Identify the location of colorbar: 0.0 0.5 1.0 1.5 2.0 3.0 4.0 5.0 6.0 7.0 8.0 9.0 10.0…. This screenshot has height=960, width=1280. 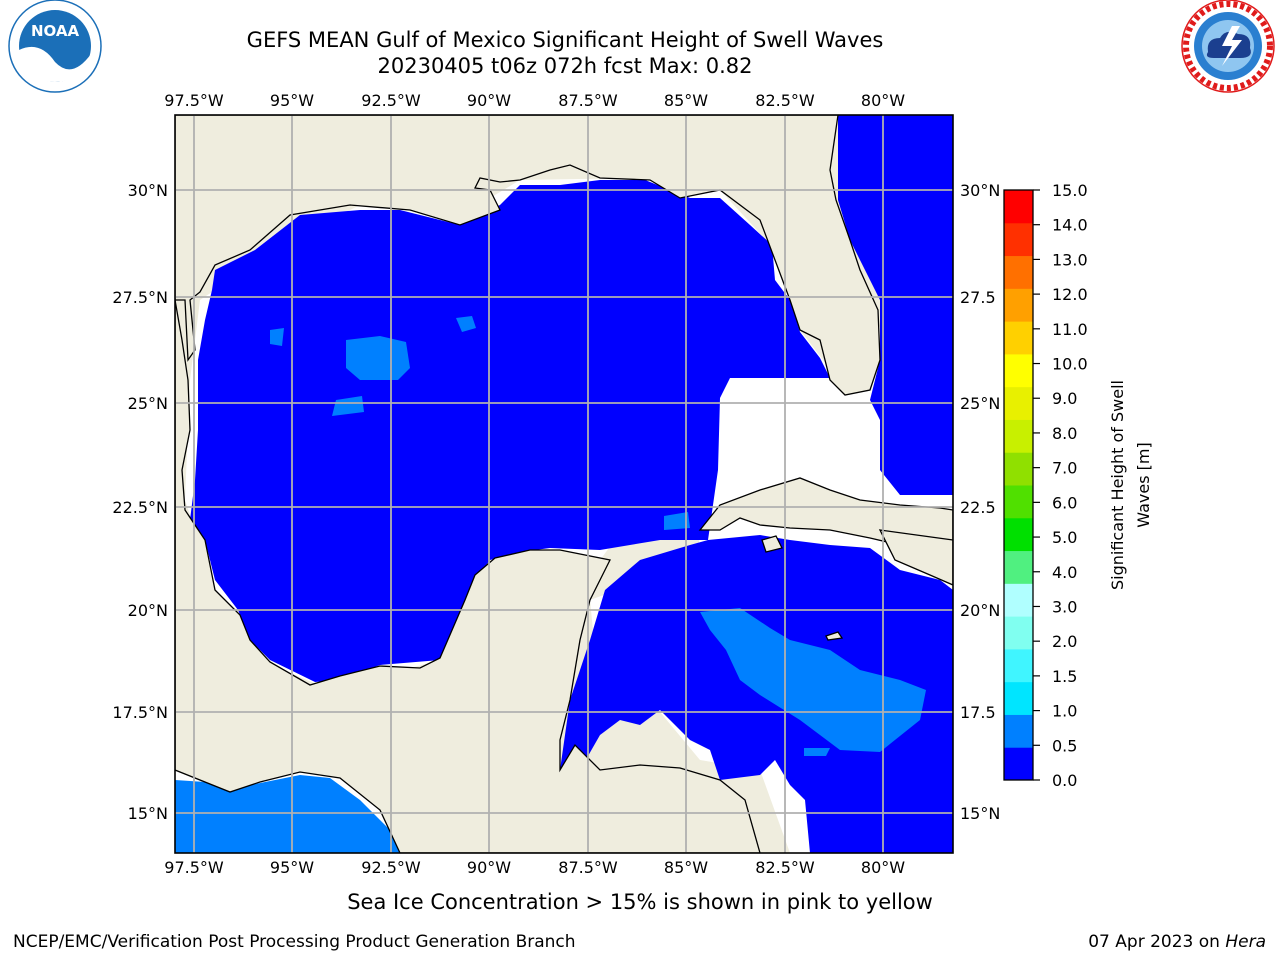
(1045, 485).